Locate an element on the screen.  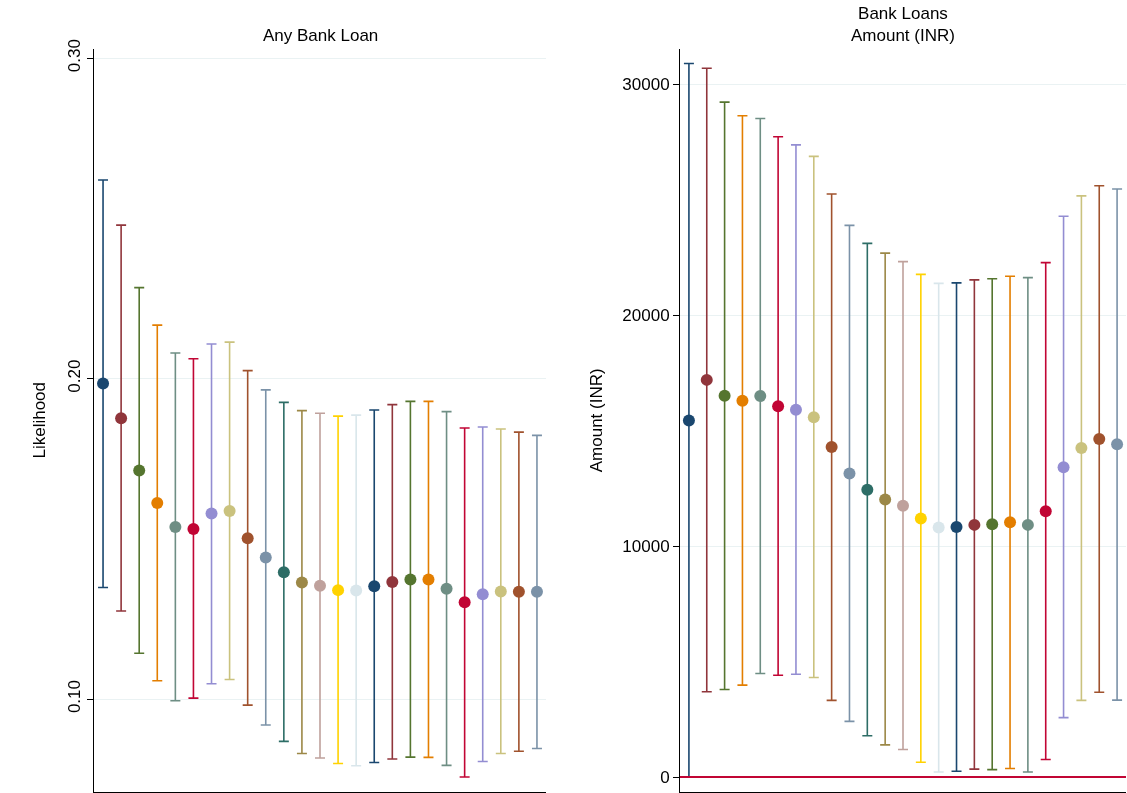
y-axis-title: Amount (INR) is located at coordinates (596, 420).